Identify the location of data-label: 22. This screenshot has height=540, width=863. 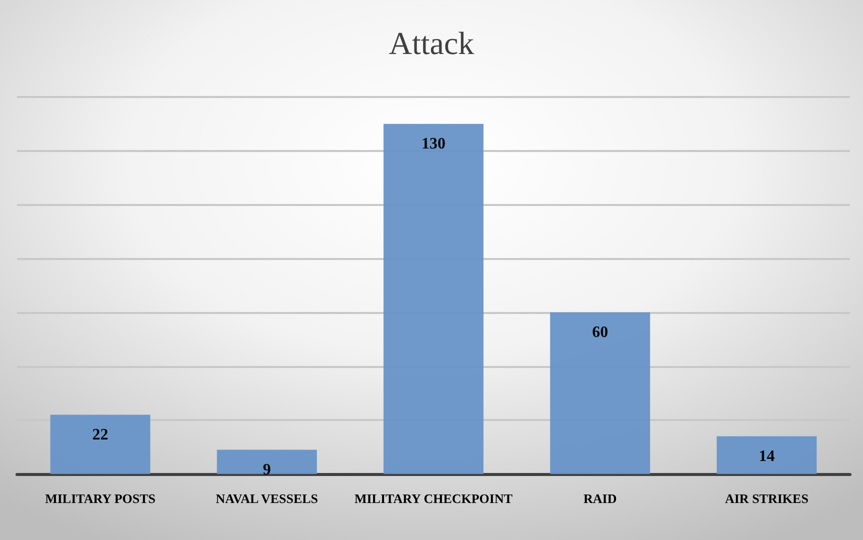
(100, 435).